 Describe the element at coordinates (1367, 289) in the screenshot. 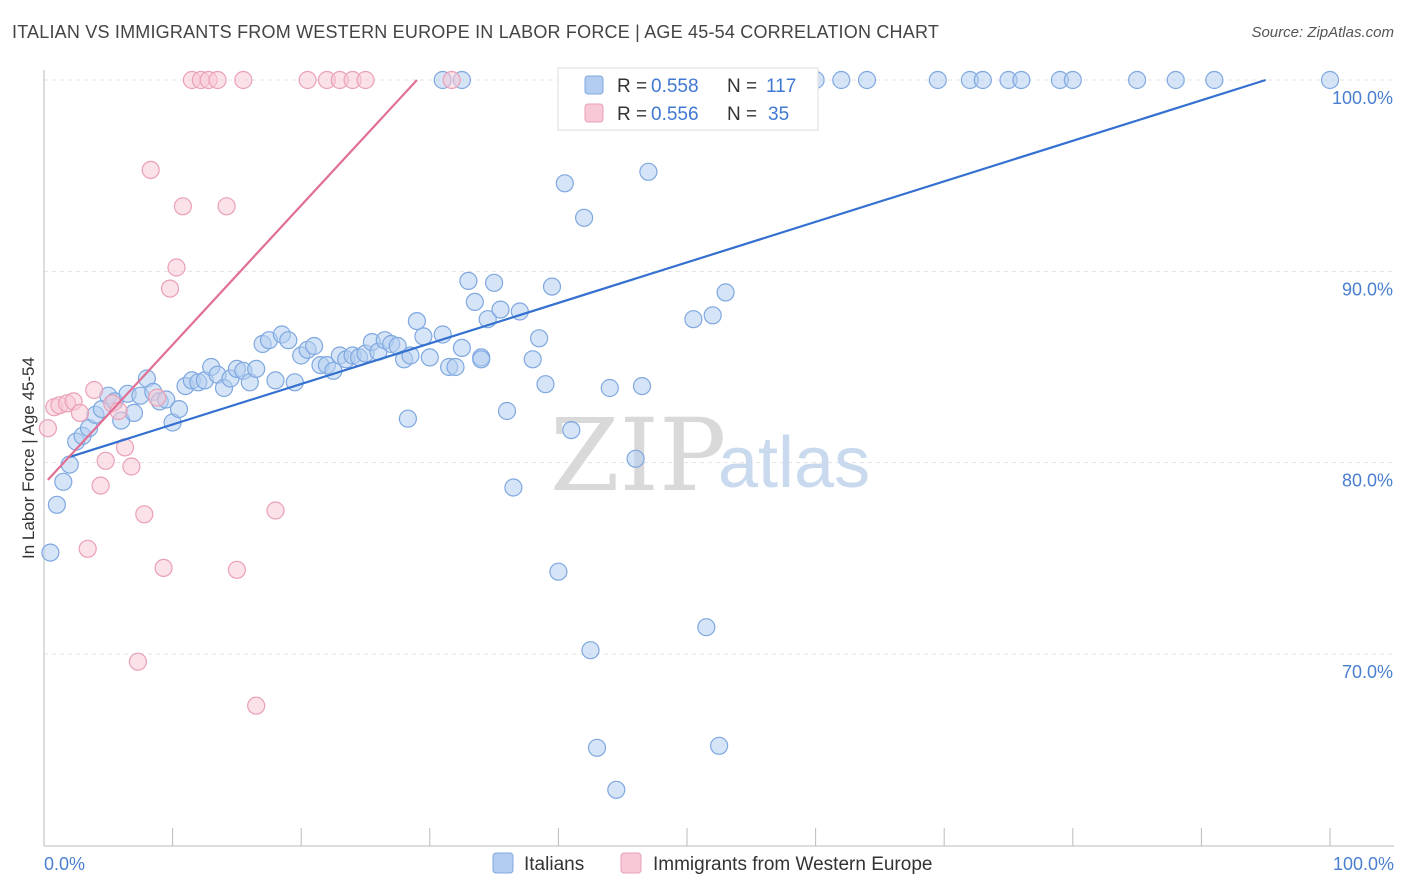

I see `y-tick-label: 90.0%` at that location.